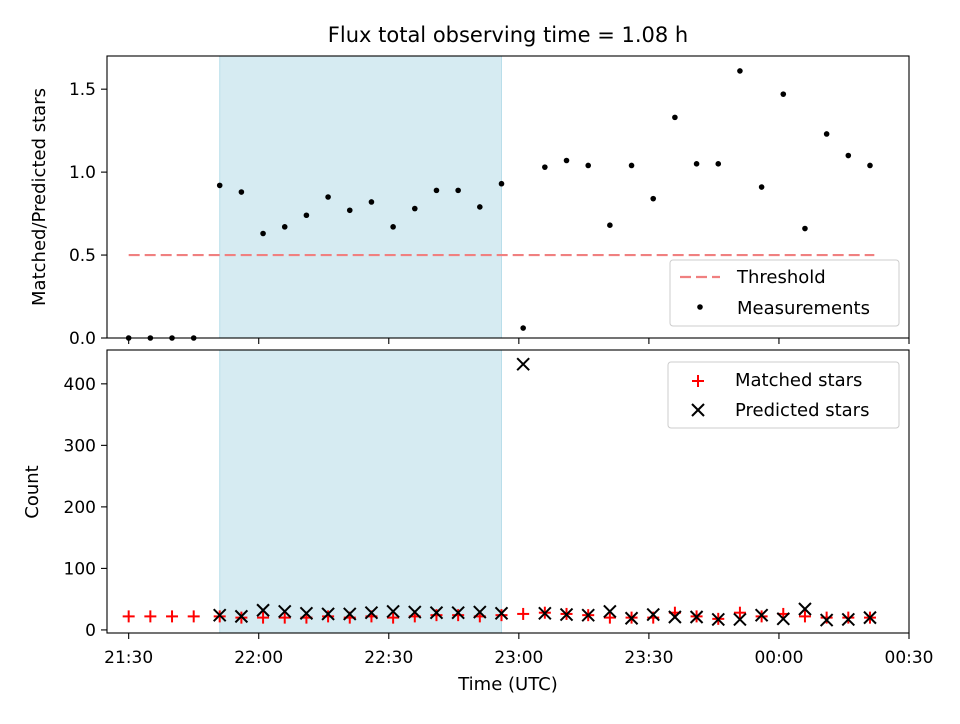  Describe the element at coordinates (518, 658) in the screenshot. I see `x-tick-label: 23:00` at that location.